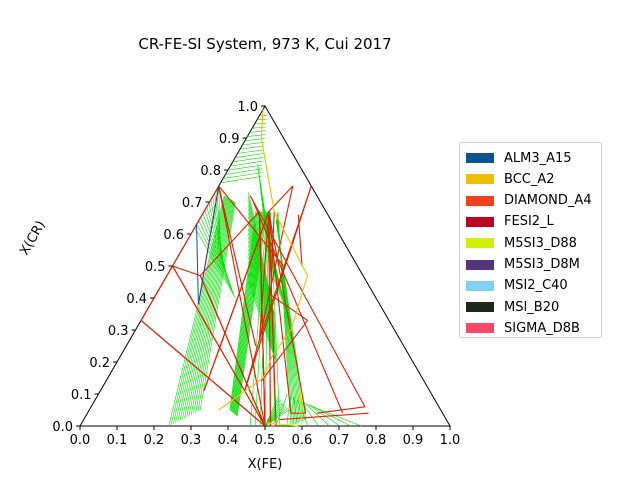 The width and height of the screenshot is (640, 480). What do you see at coordinates (536, 286) in the screenshot?
I see `legend-label: MSI2_C40` at bounding box center [536, 286].